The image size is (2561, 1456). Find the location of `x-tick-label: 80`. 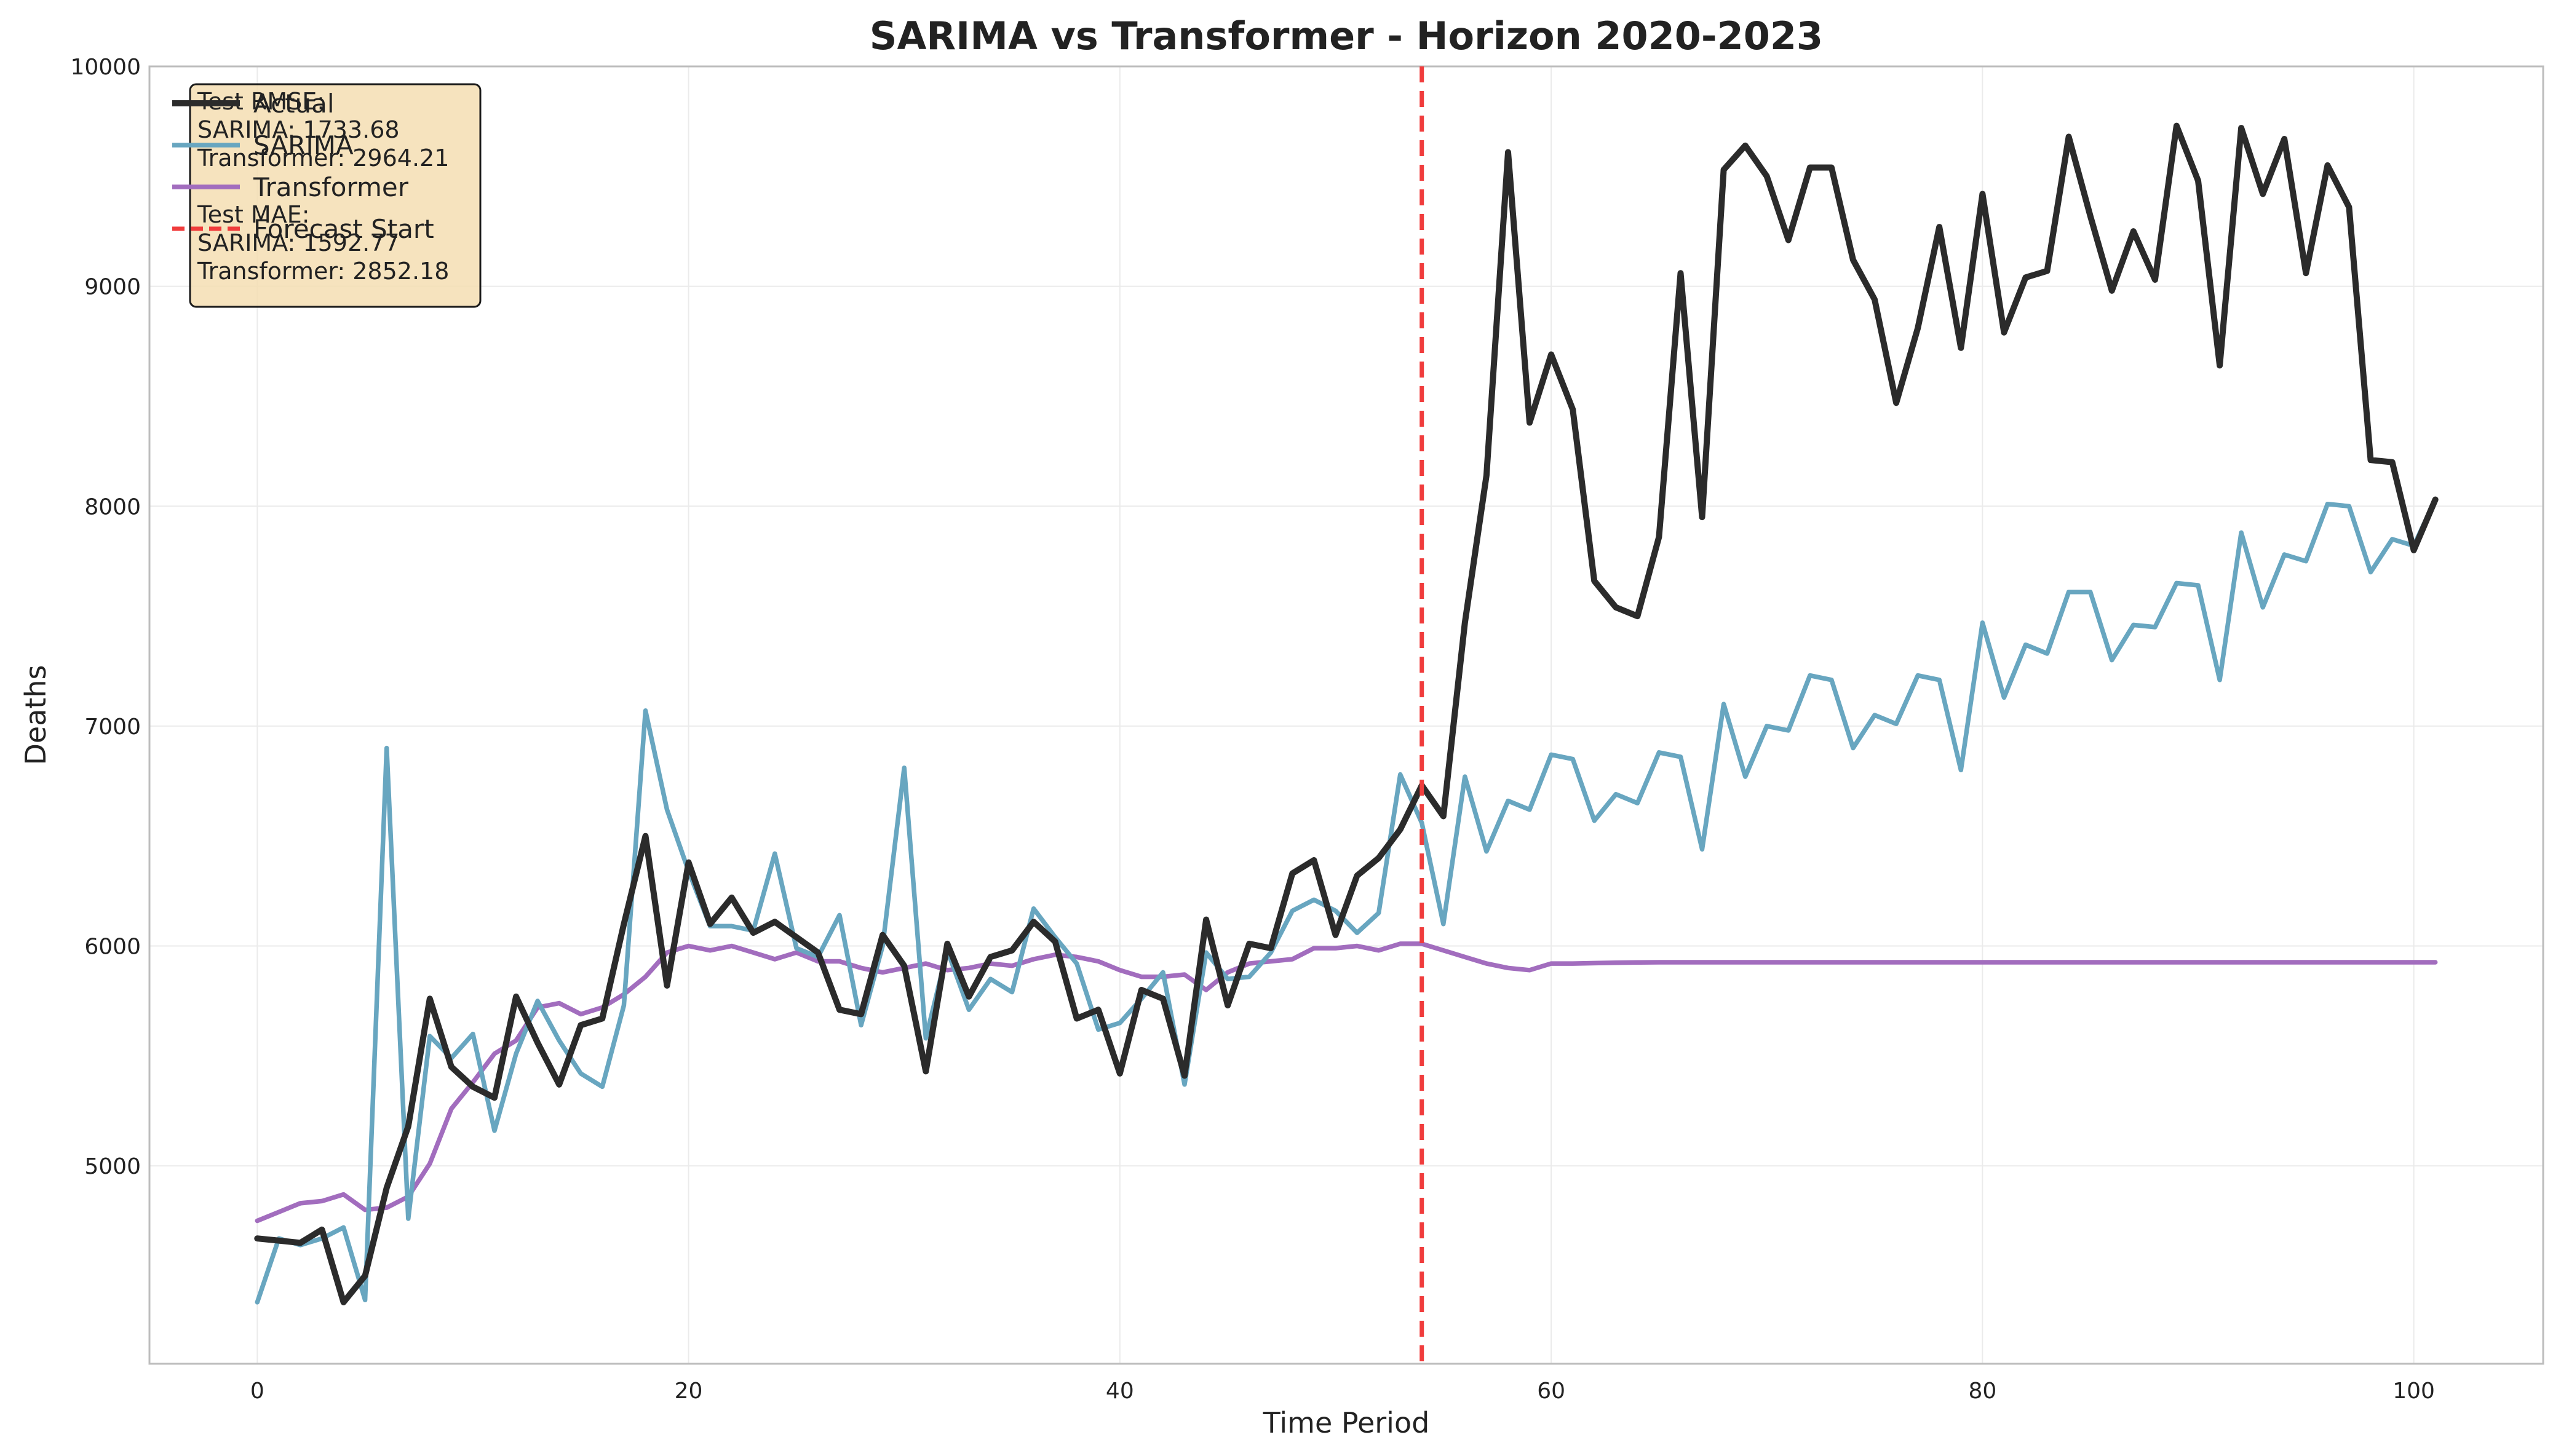

x-tick-label: 80 is located at coordinates (1982, 1391).